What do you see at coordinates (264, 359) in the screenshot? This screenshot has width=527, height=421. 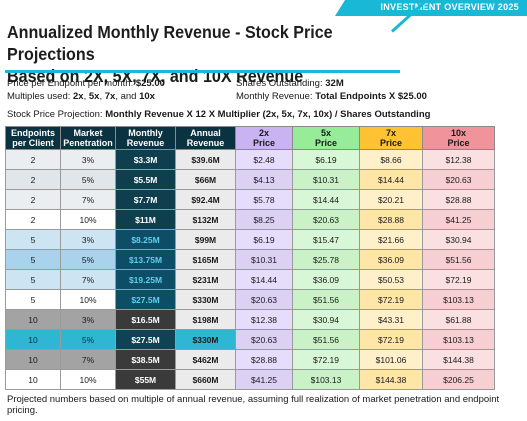 I see `cell-price-2x: $28.88` at bounding box center [264, 359].